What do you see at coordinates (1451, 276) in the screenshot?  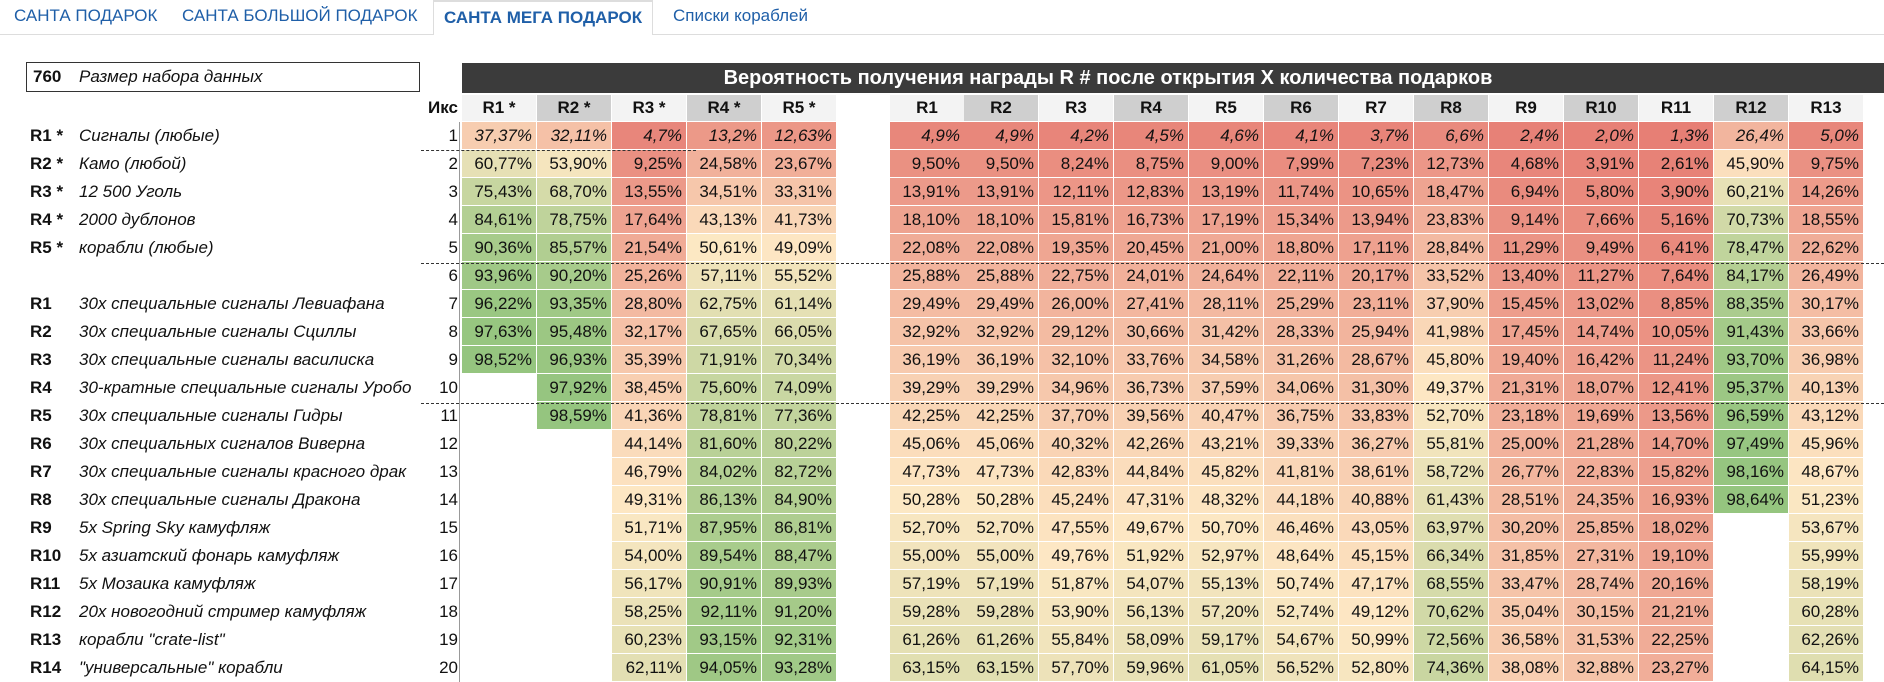 I see `probability-cell: 33,52%` at bounding box center [1451, 276].